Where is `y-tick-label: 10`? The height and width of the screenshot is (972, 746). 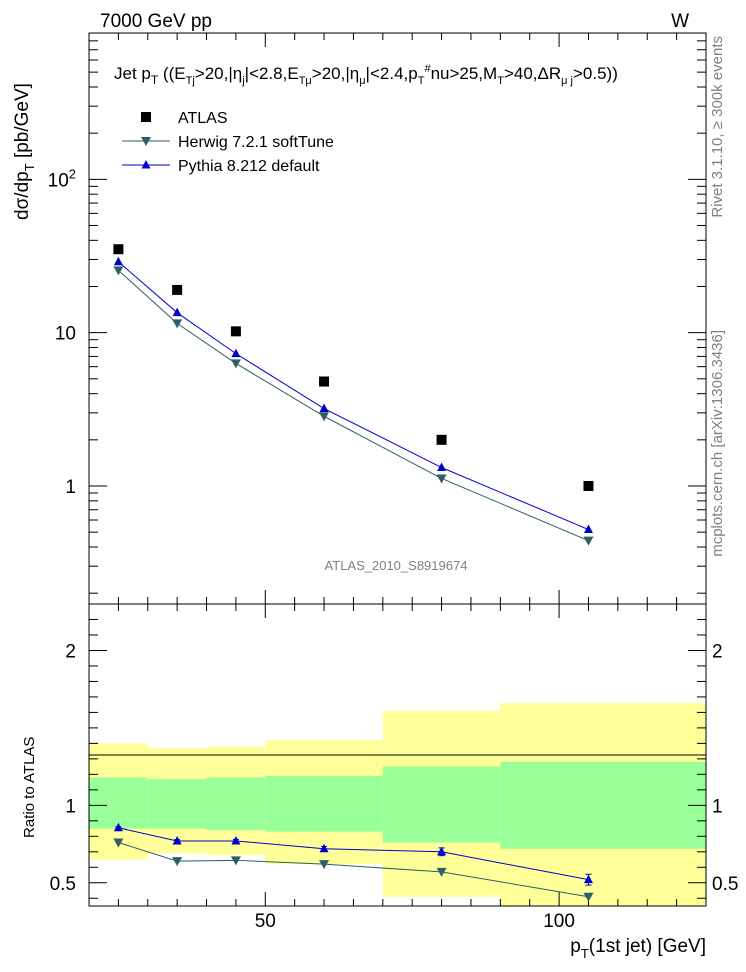 y-tick-label: 10 is located at coordinates (65, 334).